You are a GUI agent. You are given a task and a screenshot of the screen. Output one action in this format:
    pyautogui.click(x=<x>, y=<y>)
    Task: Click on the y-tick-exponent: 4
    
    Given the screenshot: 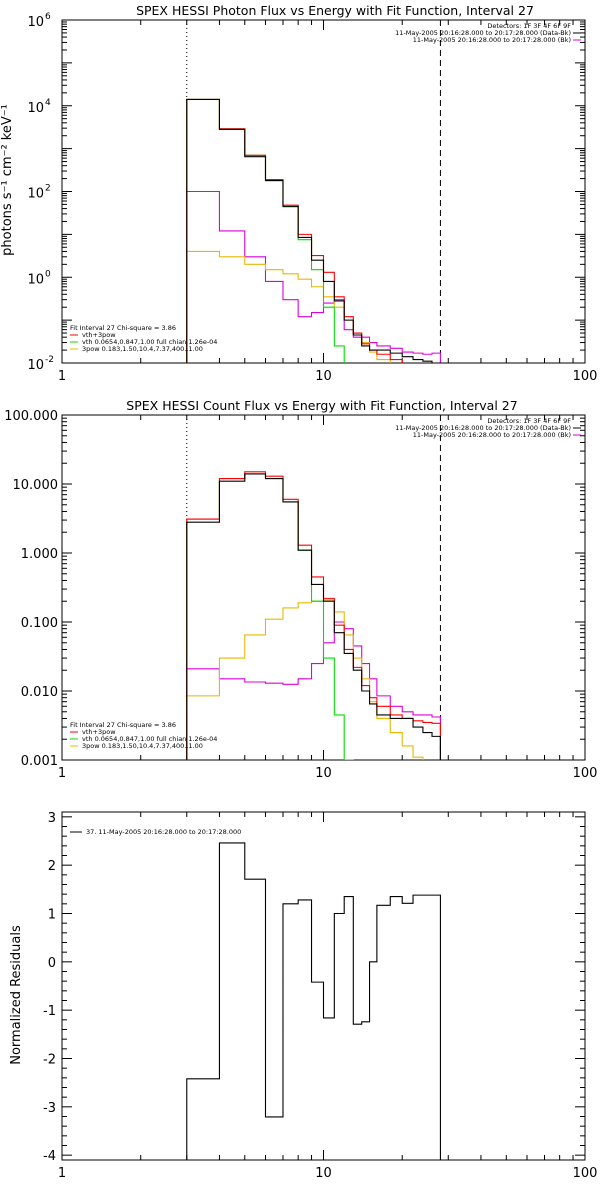 What is the action you would take?
    pyautogui.click(x=48, y=103)
    